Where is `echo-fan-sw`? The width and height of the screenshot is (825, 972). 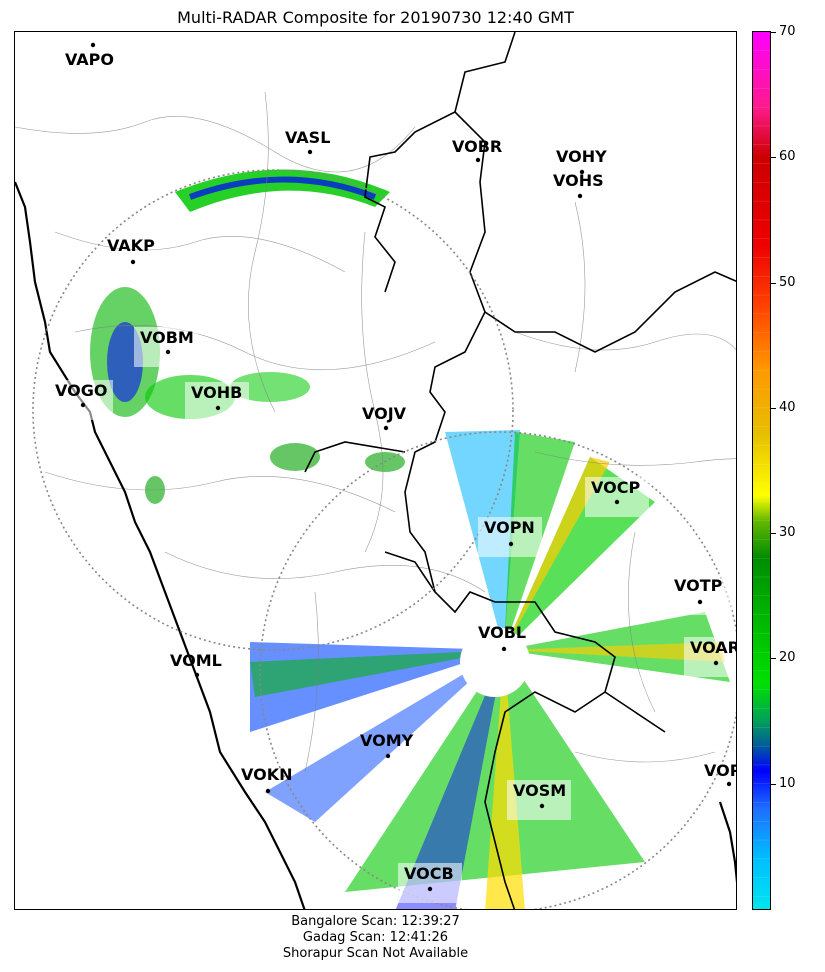 echo-fan-sw is located at coordinates (384, 736).